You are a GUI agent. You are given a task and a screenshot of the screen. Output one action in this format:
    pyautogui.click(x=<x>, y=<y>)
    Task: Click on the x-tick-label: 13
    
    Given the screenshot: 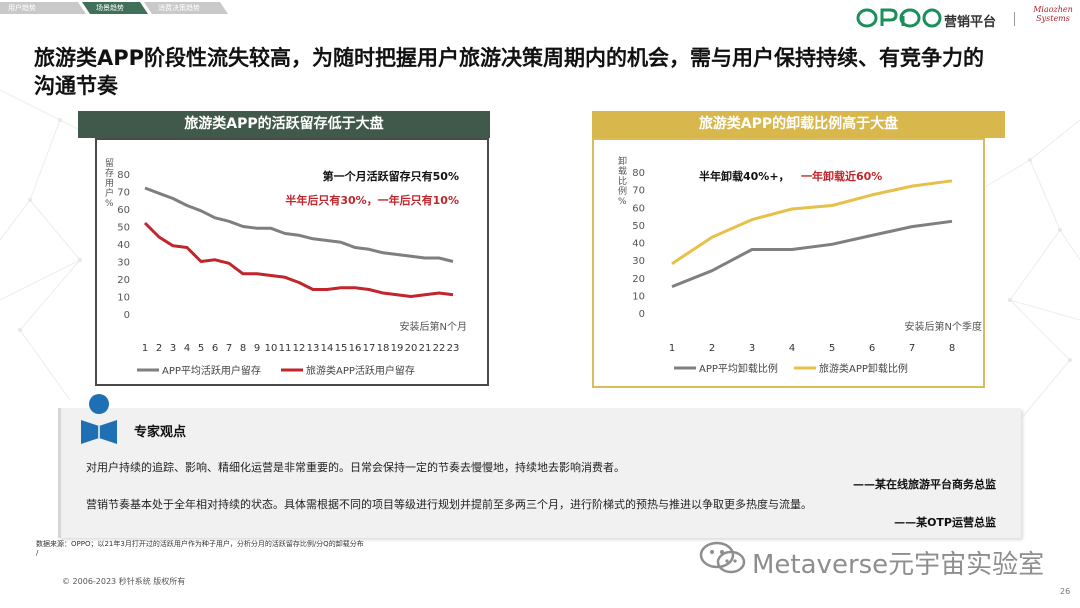 What is the action you would take?
    pyautogui.click(x=313, y=348)
    